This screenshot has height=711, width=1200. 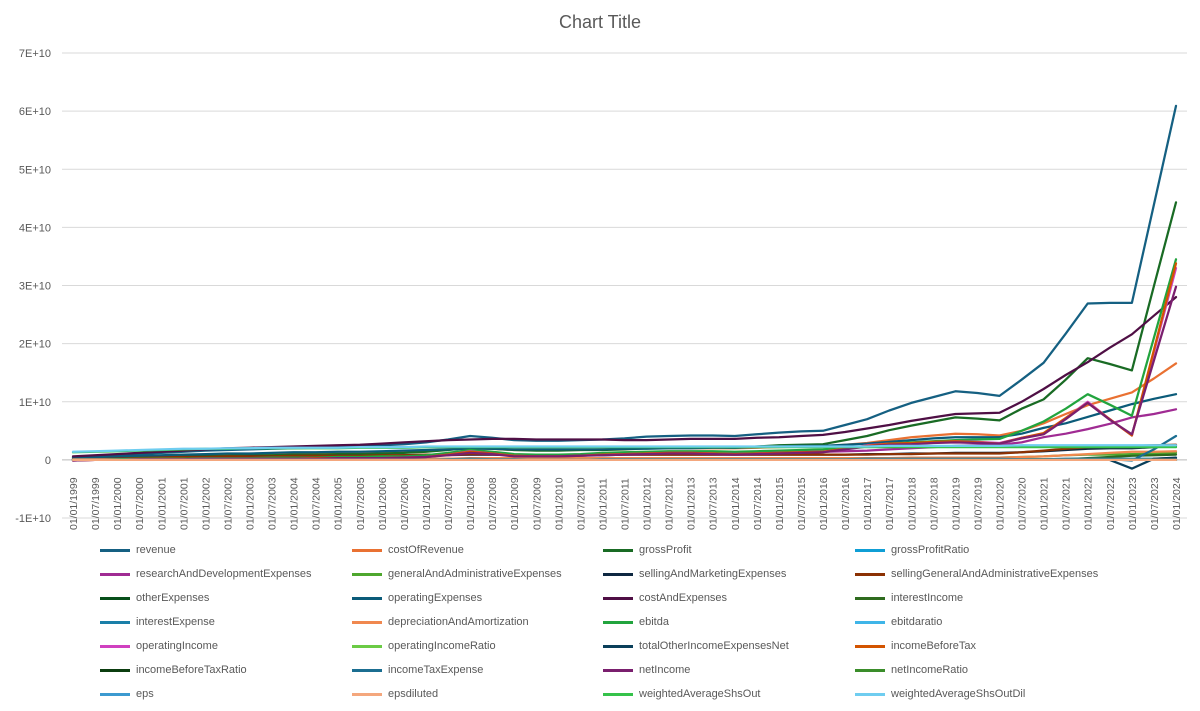 What do you see at coordinates (35, 287) in the screenshot?
I see `y-tick-label: 3E+10` at bounding box center [35, 287].